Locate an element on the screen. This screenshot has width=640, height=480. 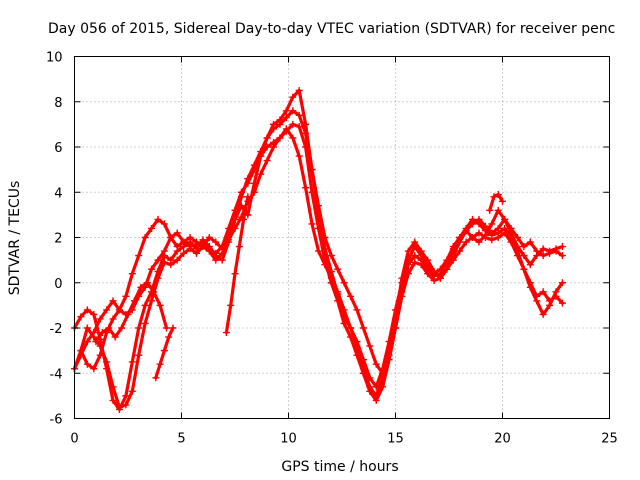
x-tick-label: 5 is located at coordinates (181, 439).